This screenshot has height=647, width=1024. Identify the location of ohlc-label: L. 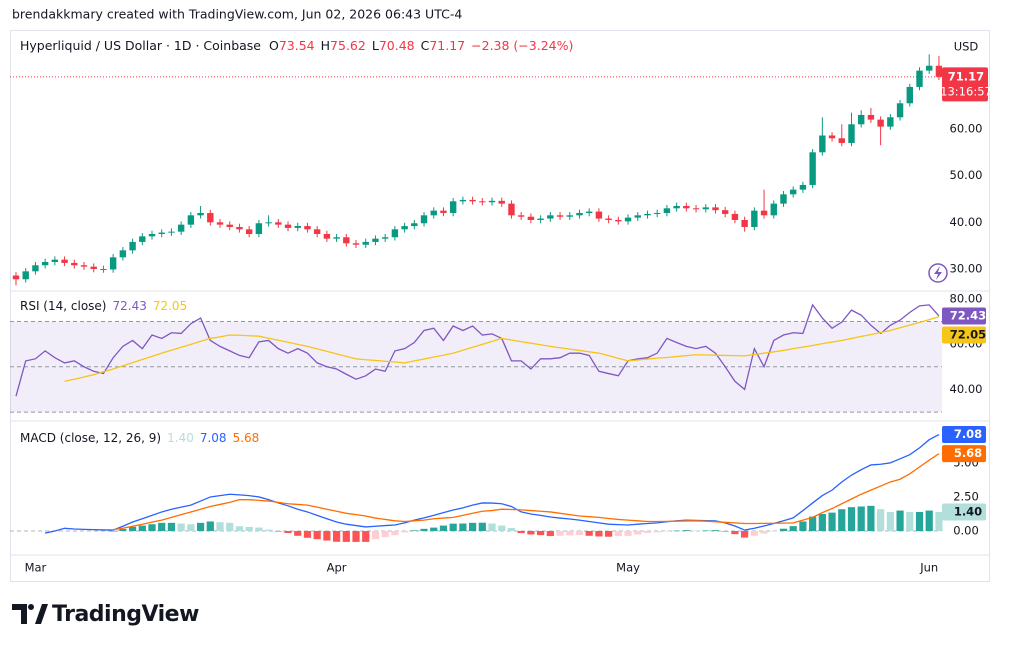
(375, 45).